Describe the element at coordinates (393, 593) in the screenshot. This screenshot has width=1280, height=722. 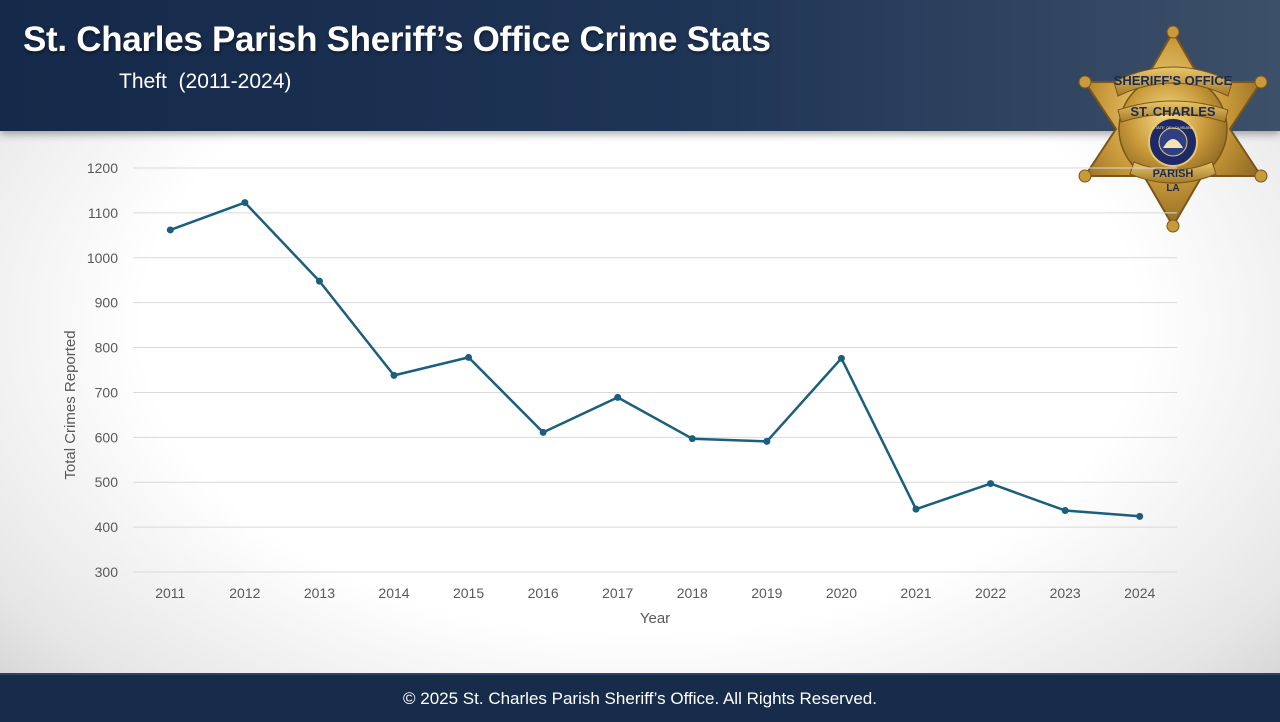
I see `x-tick-label: 2014` at that location.